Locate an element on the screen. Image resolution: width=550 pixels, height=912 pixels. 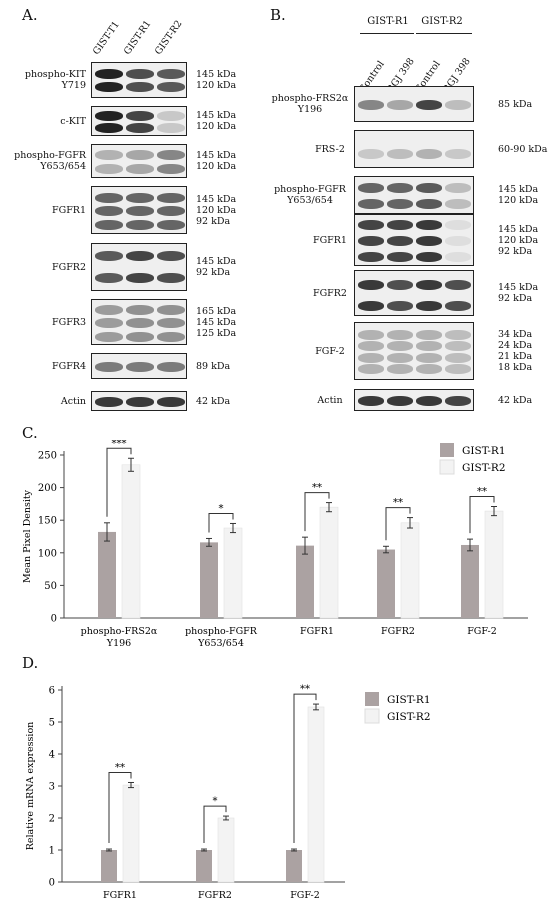
panel-a-column-header: GIST-T1 is located at coordinates (106, 38).